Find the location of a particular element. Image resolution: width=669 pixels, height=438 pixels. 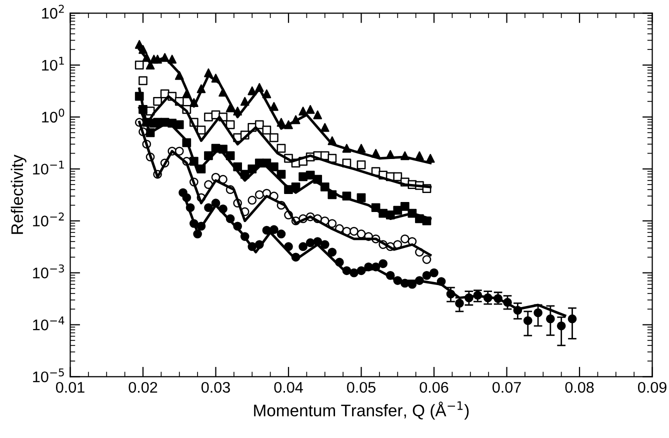

x-tick-label: 0.05 is located at coordinates (361, 387).